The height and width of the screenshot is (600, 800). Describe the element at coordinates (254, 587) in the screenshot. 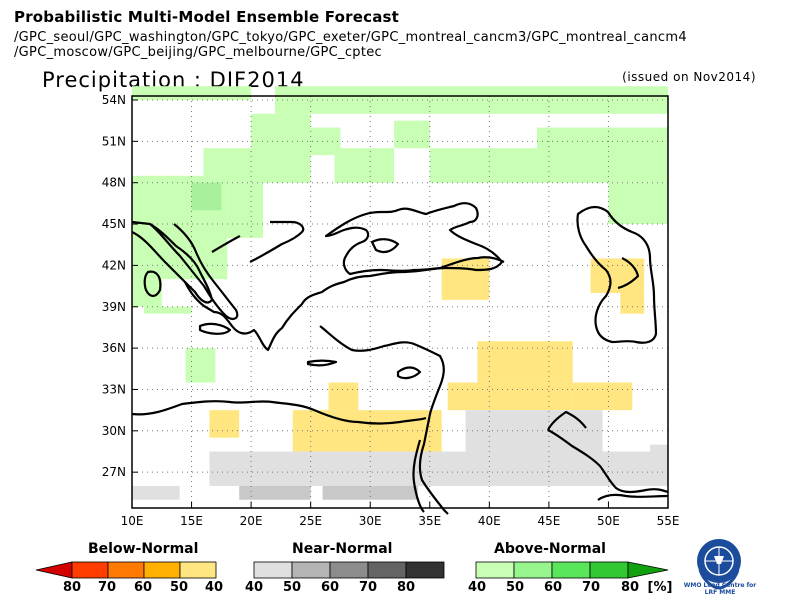

I see `legend-near-tick: 40` at that location.